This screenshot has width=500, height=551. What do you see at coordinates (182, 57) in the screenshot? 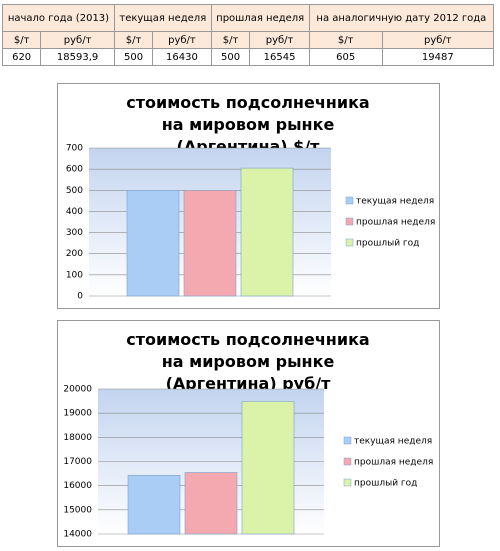
I see `value-cell: 16430` at bounding box center [182, 57].